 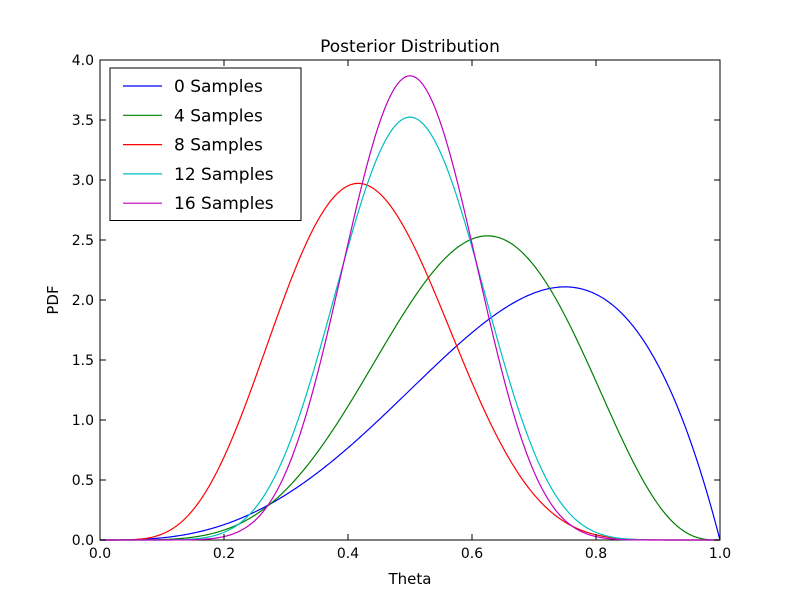 I want to click on legend-label: 8 Samples, so click(x=218, y=146).